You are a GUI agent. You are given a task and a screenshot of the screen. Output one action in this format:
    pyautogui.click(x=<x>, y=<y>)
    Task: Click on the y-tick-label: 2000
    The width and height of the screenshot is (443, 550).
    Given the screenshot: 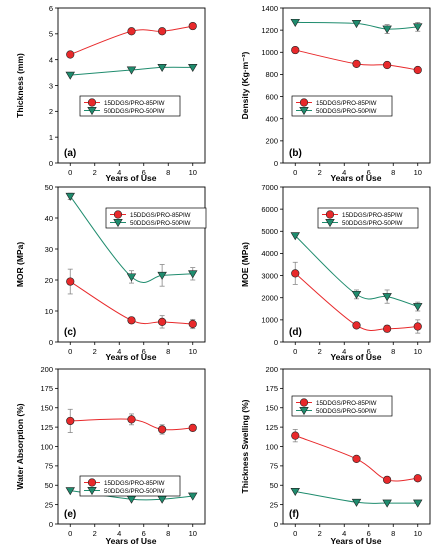 What is the action you would take?
    pyautogui.click(x=269, y=298)
    